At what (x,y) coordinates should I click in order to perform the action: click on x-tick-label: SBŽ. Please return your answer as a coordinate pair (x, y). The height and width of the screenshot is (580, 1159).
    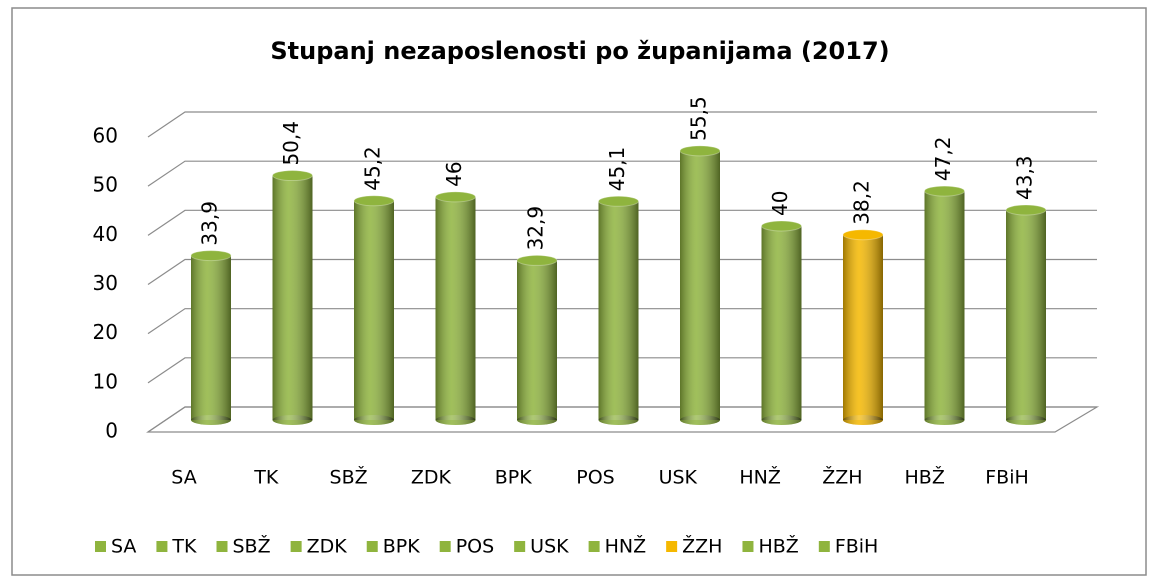
    Looking at the image, I should click on (349, 477).